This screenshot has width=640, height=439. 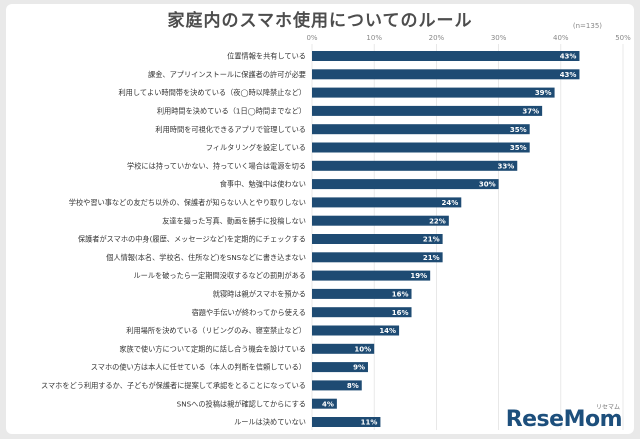 I want to click on category-label: 学校や習い事などの友だち以外の、保護者が知らない人とやり取りしない, so click(x=187, y=202).